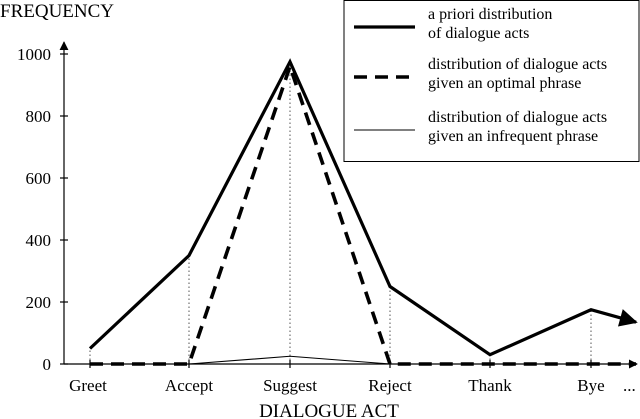  Describe the element at coordinates (490, 14) in the screenshot. I see `legend-label-thick-solid: a priori distribution` at that location.